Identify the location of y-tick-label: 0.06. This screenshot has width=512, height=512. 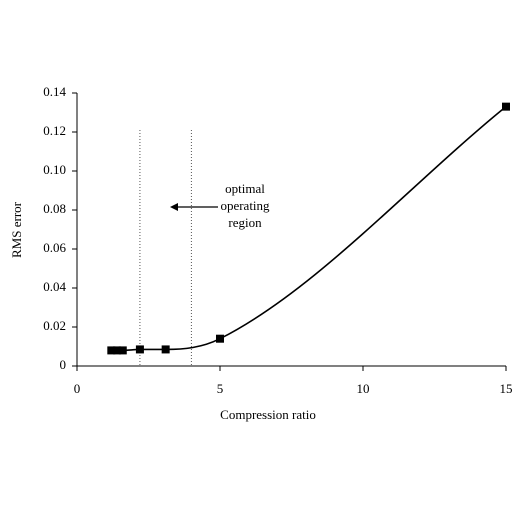
(54, 247).